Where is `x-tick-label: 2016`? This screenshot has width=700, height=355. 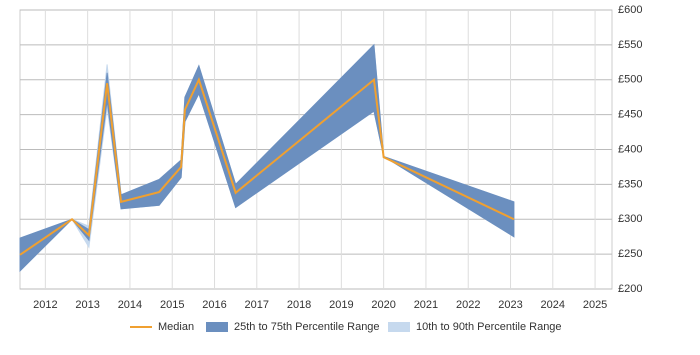
x-tick-label: 2016 is located at coordinates (214, 305).